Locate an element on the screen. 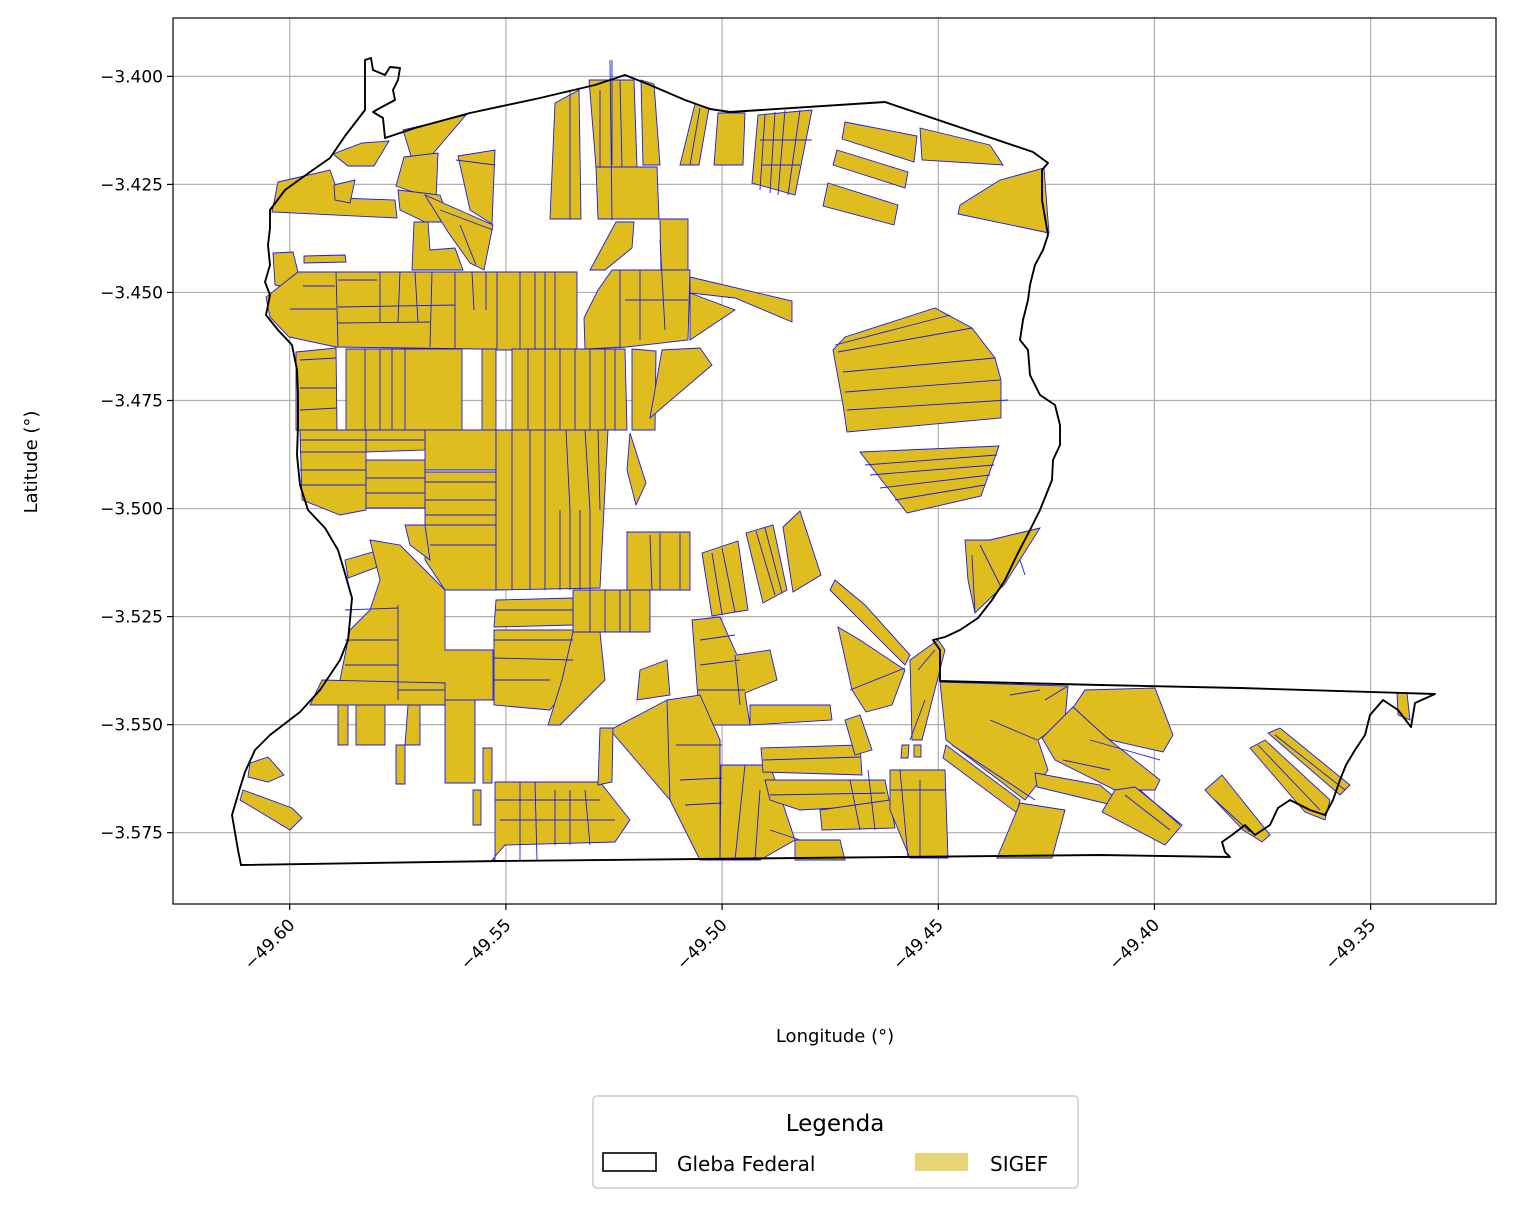 Image resolution: width=1515 pixels, height=1207 pixels. x-tick-label: −49.55 is located at coordinates (486, 944).